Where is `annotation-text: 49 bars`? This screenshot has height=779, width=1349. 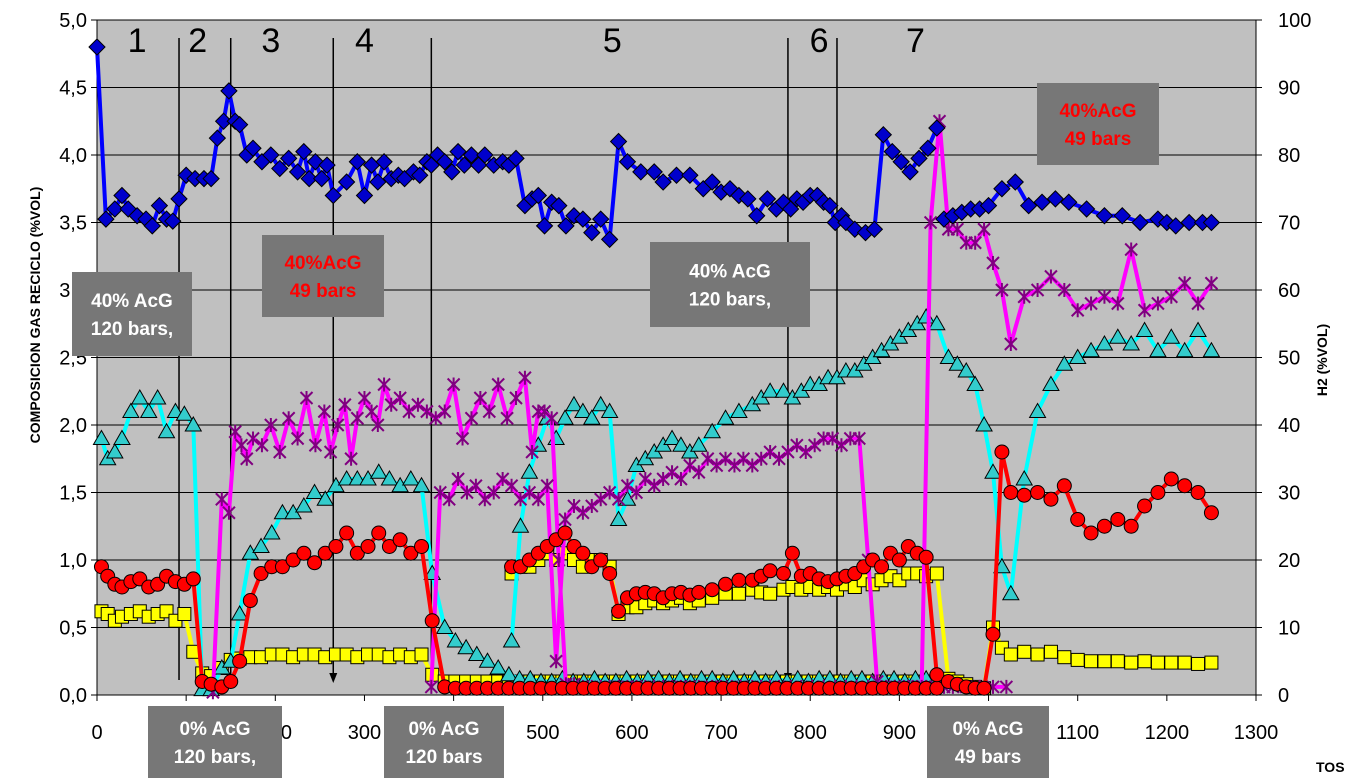 annotation-text: 49 bars is located at coordinates (323, 291).